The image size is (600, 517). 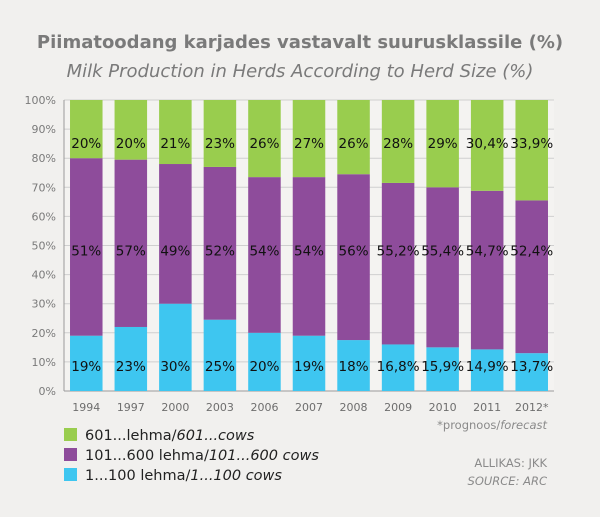 What do you see at coordinates (44, 129) in the screenshot?
I see `y-tick-label: 90%` at bounding box center [44, 129].